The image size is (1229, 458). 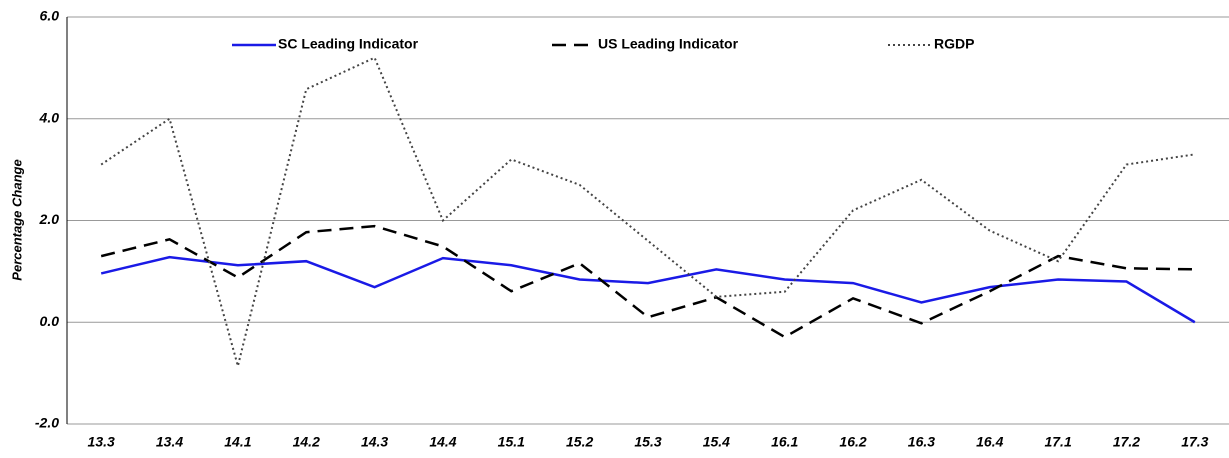 I want to click on y-tick-label: 2.0, so click(x=49, y=219).